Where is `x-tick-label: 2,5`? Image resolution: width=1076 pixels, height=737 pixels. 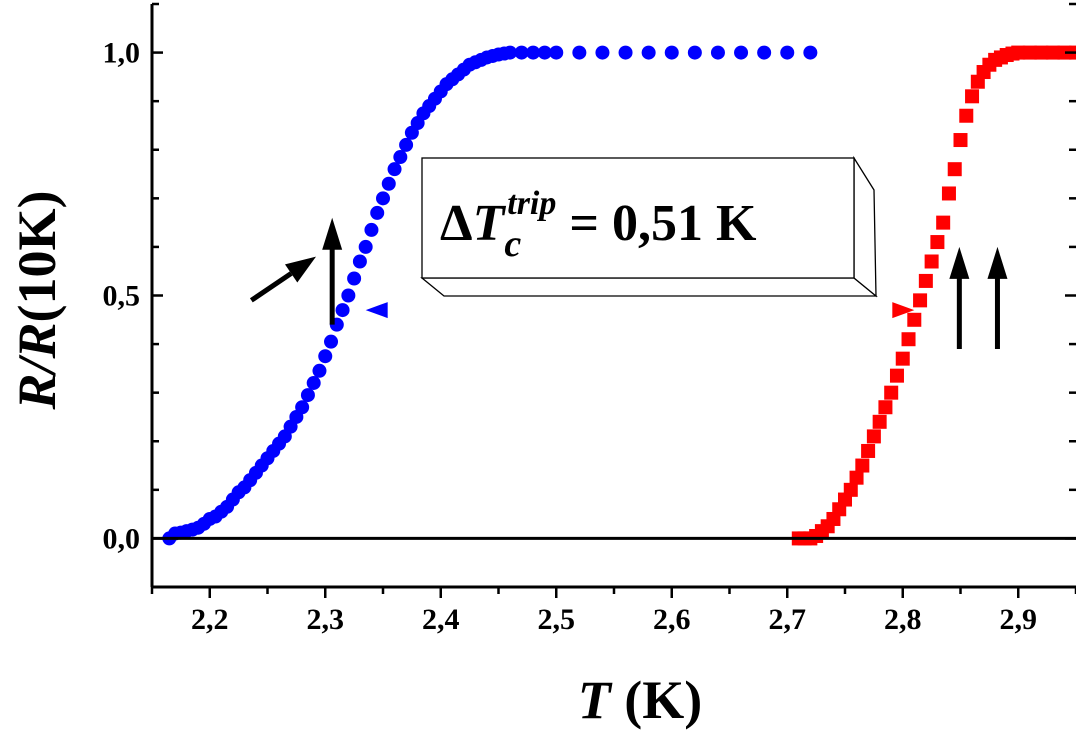
x-tick-label: 2,5 is located at coordinates (557, 619).